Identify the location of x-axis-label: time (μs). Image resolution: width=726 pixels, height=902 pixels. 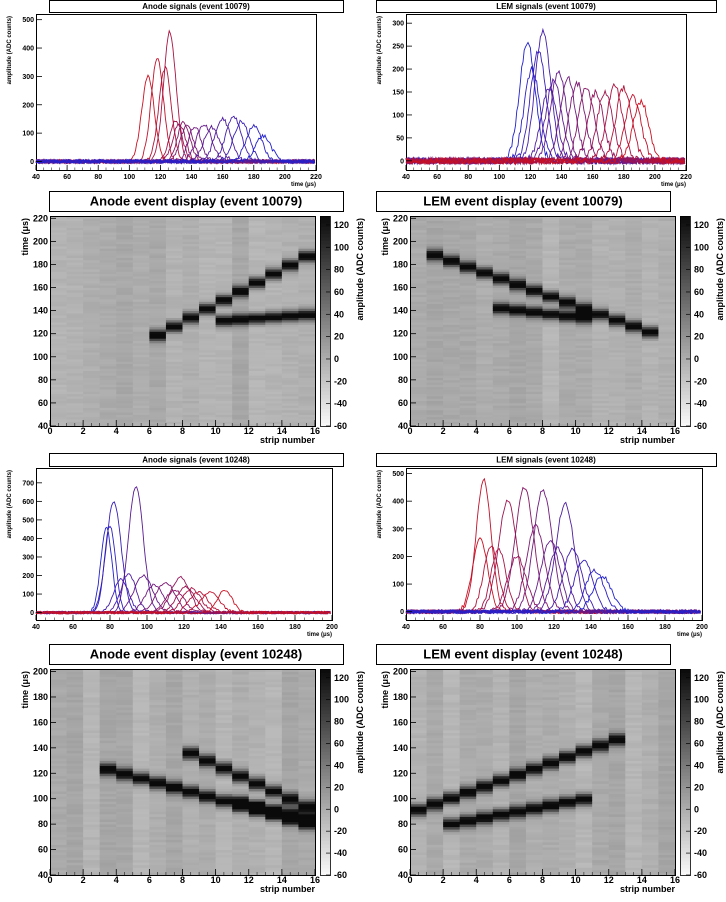
(689, 635).